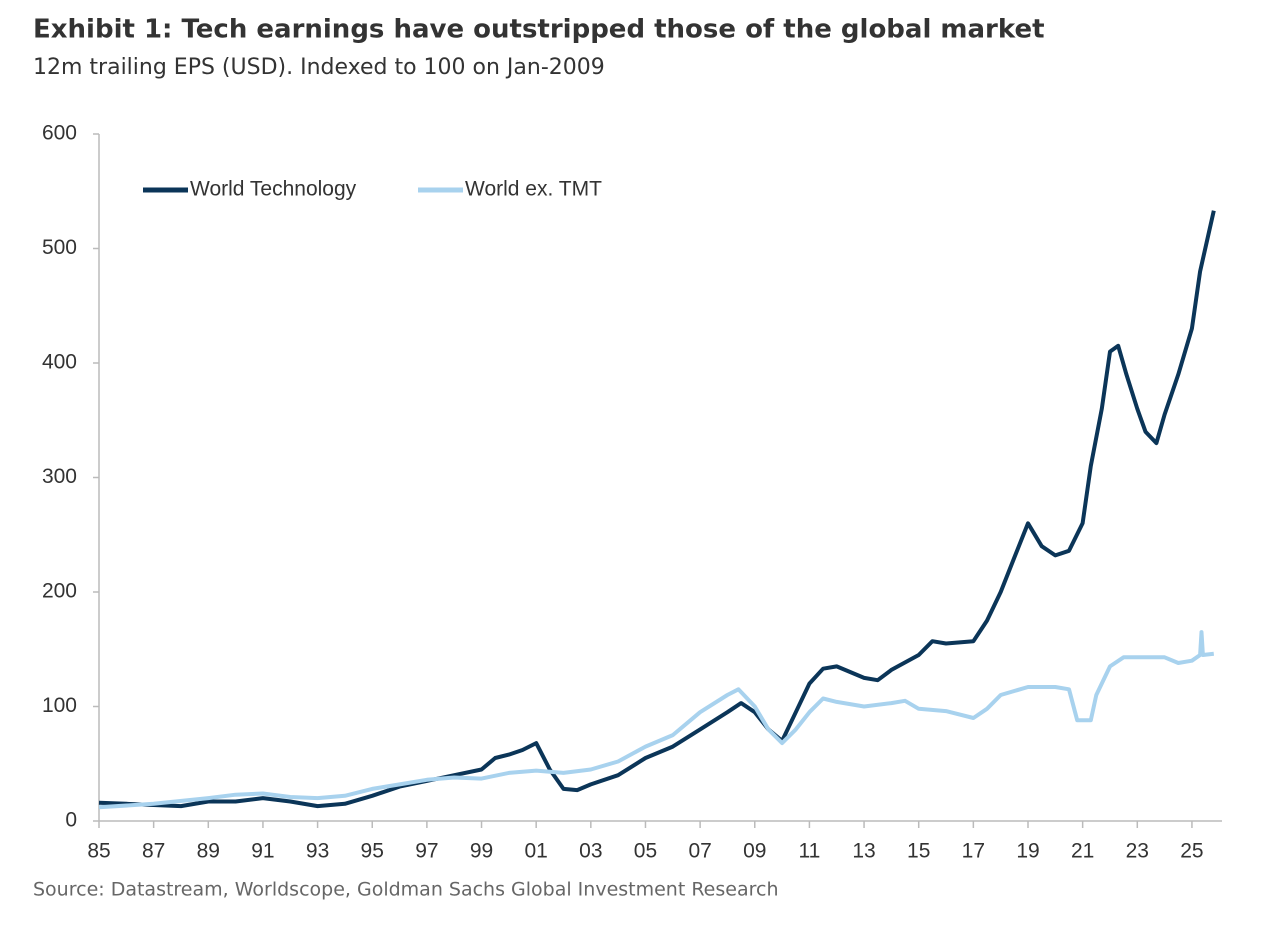 This screenshot has width=1280, height=930. I want to click on x-tick-label: 91, so click(262, 851).